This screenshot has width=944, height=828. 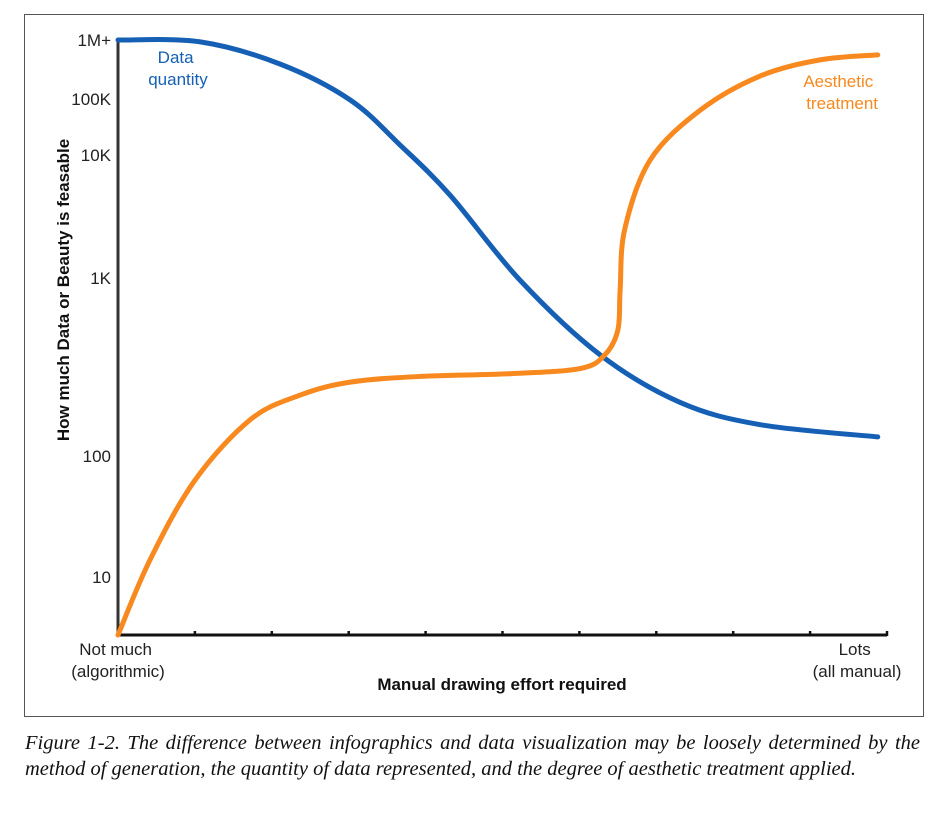 What do you see at coordinates (178, 79) in the screenshot?
I see `series-label-data-quantity-line2: quantity` at bounding box center [178, 79].